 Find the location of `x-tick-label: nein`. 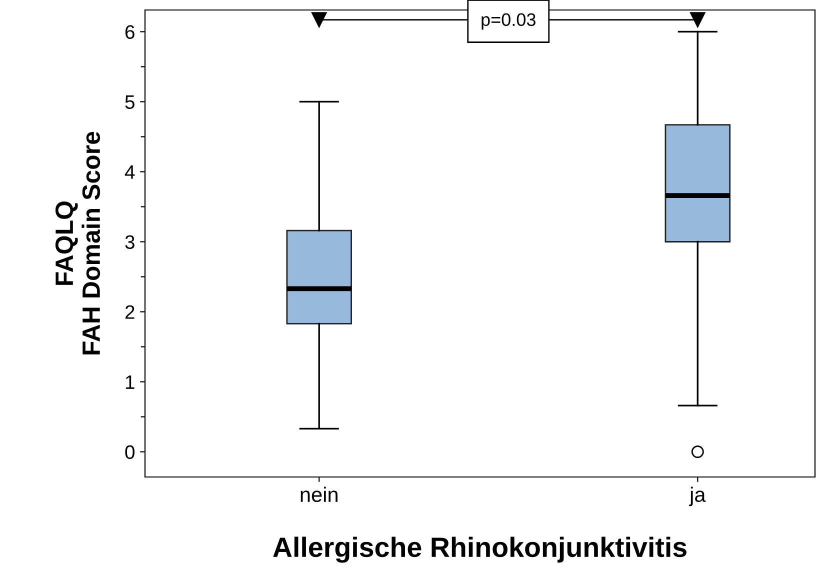

x-tick-label: nein is located at coordinates (319, 494).